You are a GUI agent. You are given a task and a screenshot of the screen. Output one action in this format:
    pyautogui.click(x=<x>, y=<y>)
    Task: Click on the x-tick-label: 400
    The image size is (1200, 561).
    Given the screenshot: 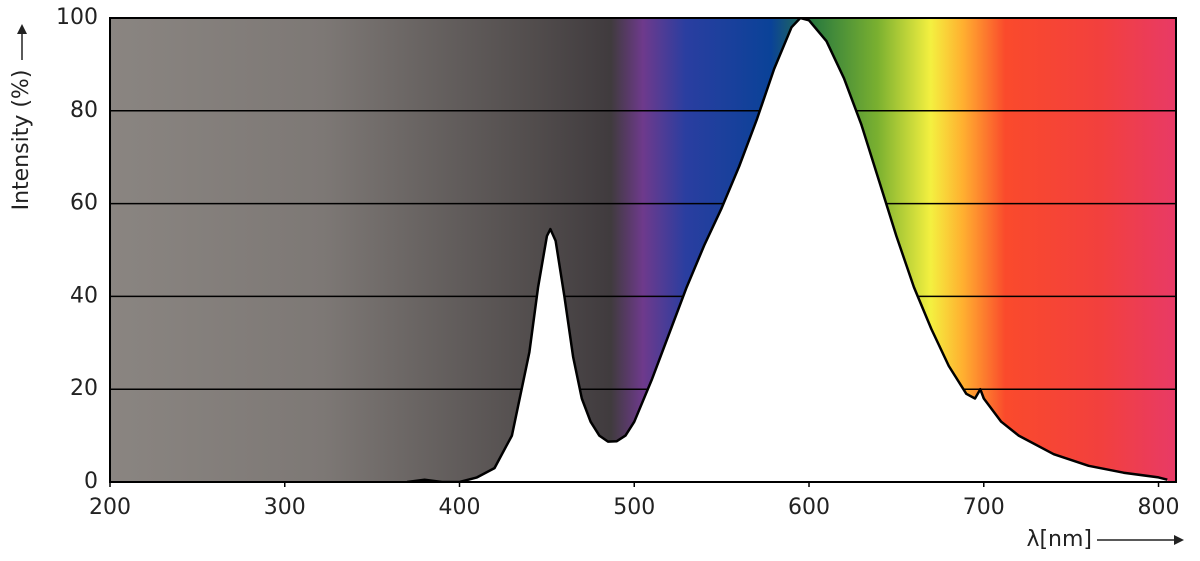 What is the action you would take?
    pyautogui.click(x=460, y=507)
    